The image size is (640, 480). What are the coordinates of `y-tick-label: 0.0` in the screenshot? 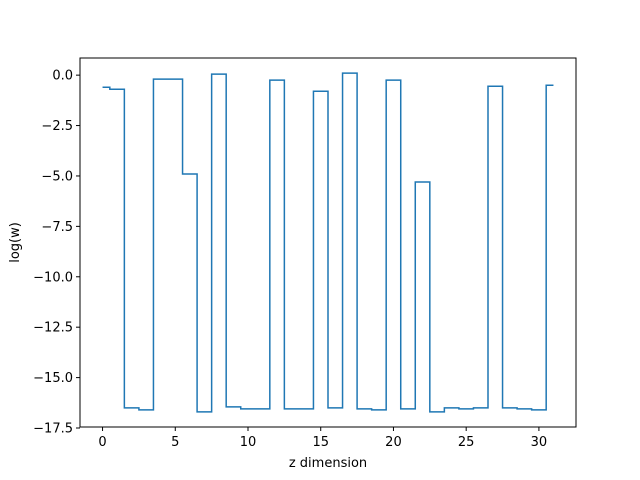 It's located at (62, 76).